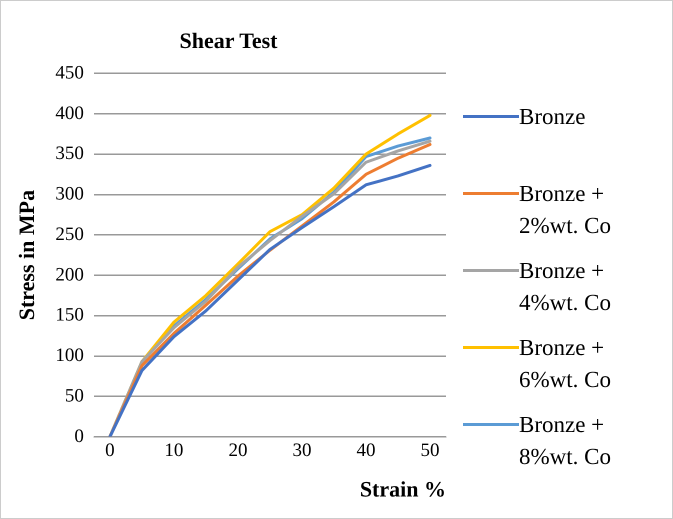 The width and height of the screenshot is (673, 519). I want to click on chart-title: Shear Test, so click(228, 40).